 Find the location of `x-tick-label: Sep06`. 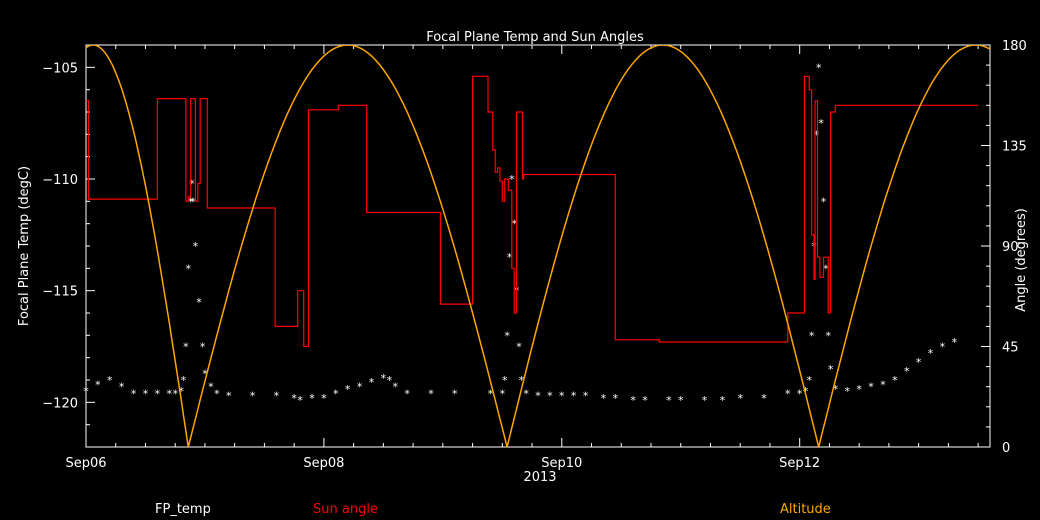

x-tick-label: Sep06 is located at coordinates (85, 463).